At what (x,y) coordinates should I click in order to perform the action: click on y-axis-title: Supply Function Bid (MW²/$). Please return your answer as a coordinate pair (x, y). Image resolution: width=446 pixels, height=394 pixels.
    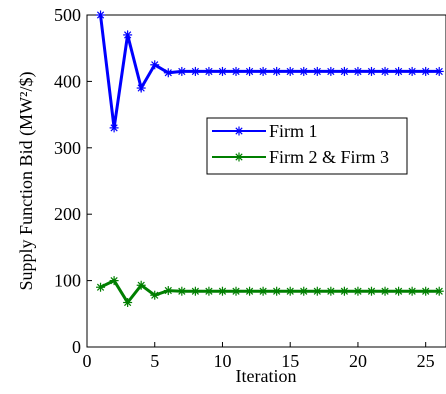
    Looking at the image, I should click on (26, 181).